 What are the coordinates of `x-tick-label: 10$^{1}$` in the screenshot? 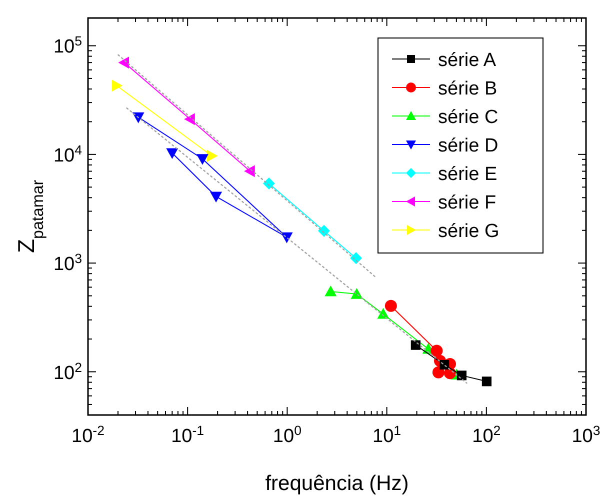 It's located at (387, 434).